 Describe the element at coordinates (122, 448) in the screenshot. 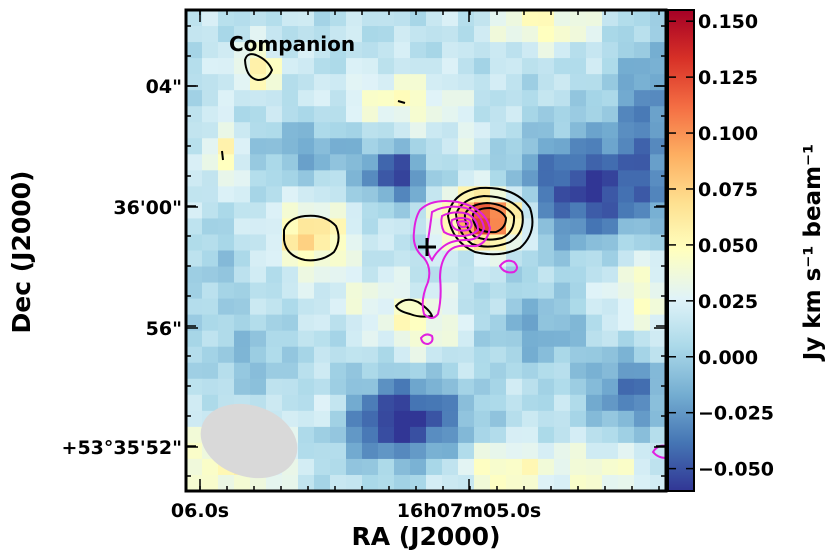

I see `y-tick-label-3: +53°35'52"` at that location.